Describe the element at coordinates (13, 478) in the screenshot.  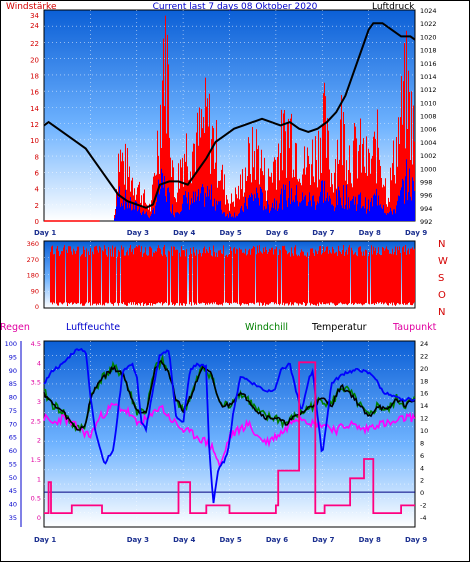
I see `humidity-tick: 50` at that location.